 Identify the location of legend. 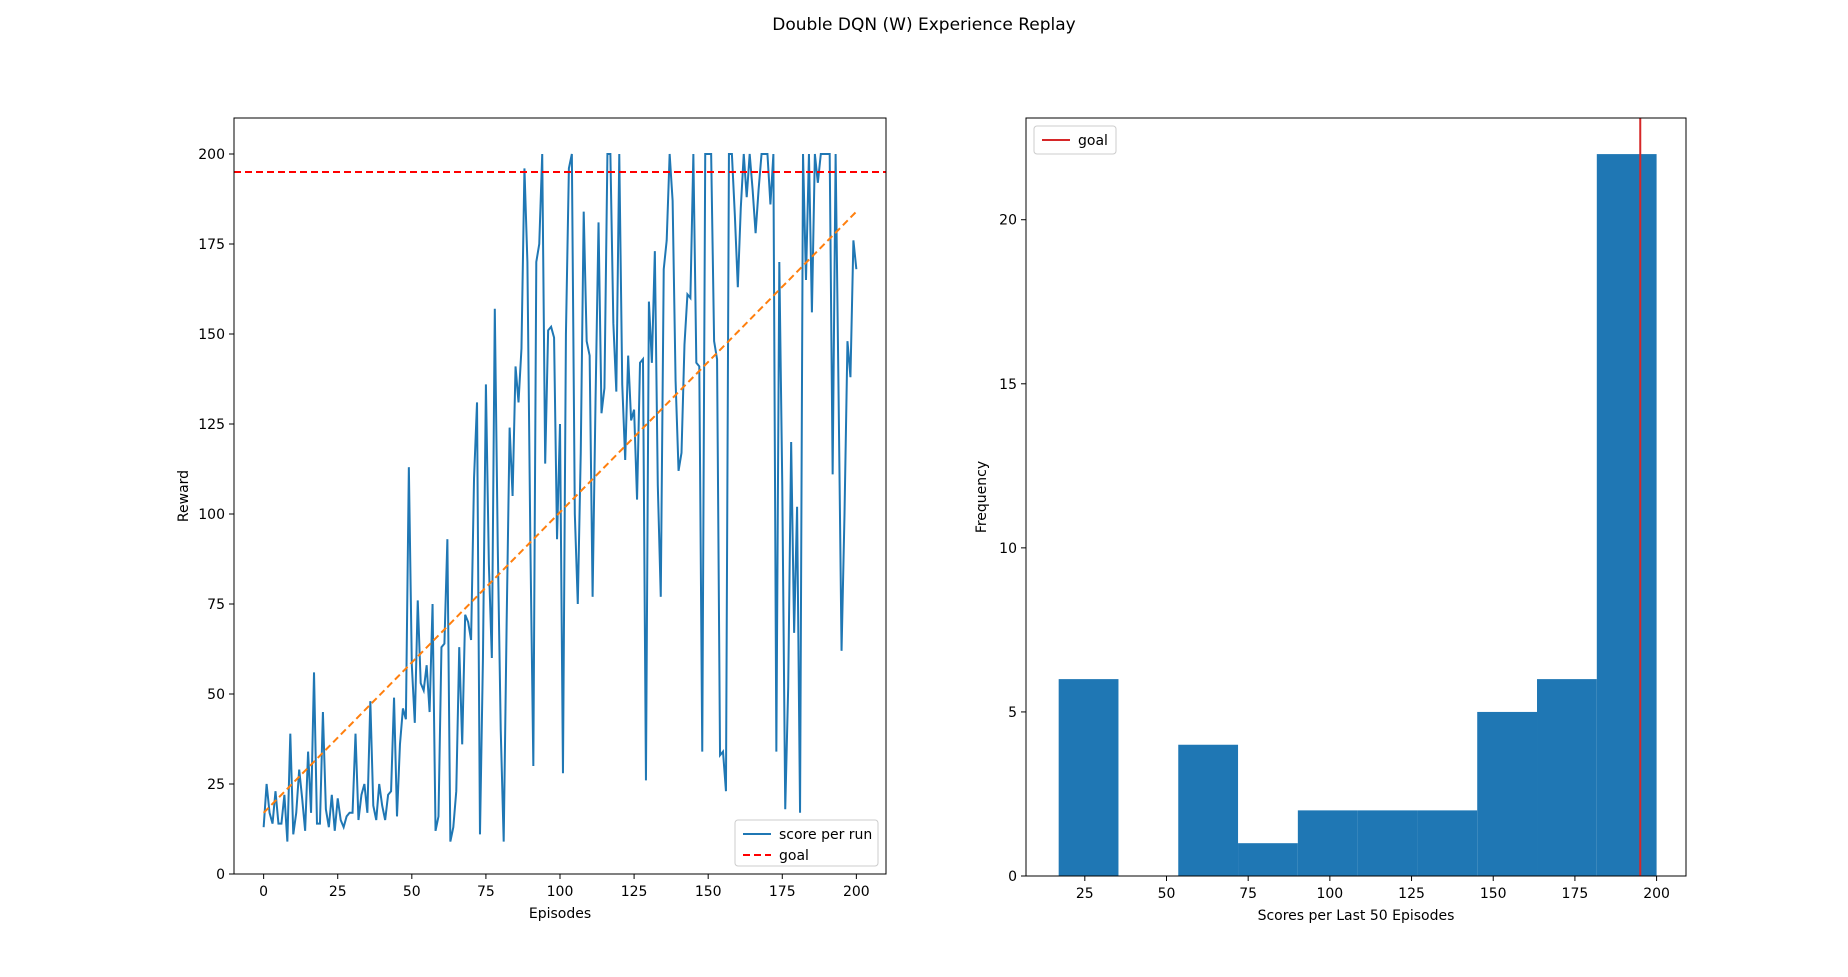
(1075, 140).